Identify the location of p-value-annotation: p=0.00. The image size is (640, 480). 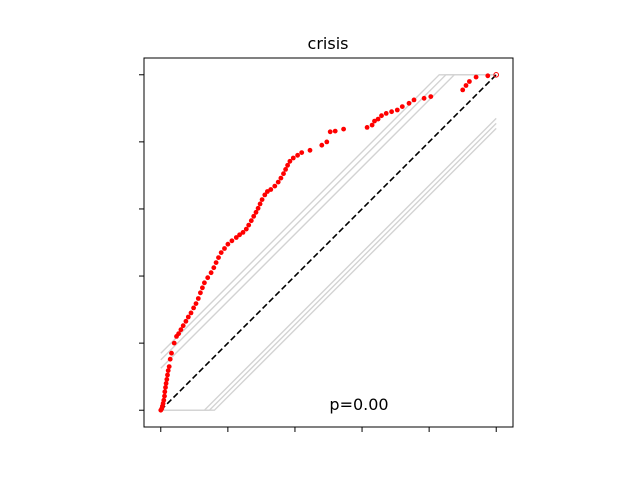
(358, 404).